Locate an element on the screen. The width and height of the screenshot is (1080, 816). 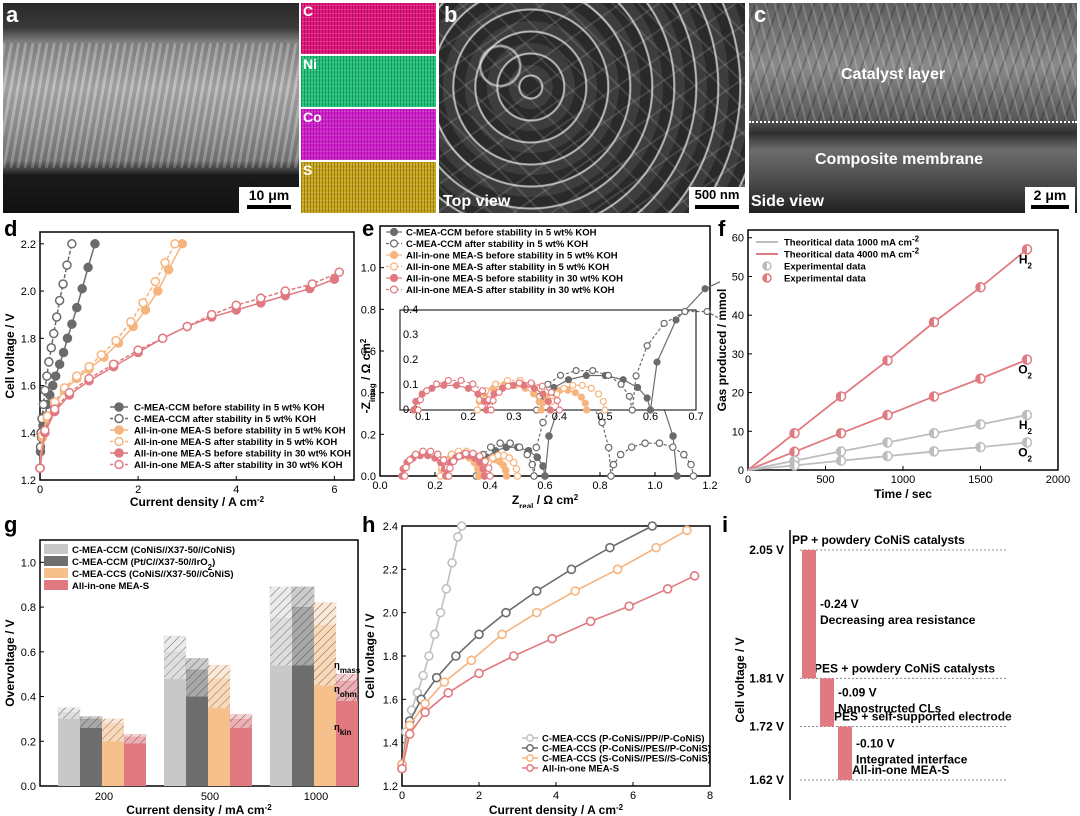
e-xtick-label: 1.2 is located at coordinates (709, 486).